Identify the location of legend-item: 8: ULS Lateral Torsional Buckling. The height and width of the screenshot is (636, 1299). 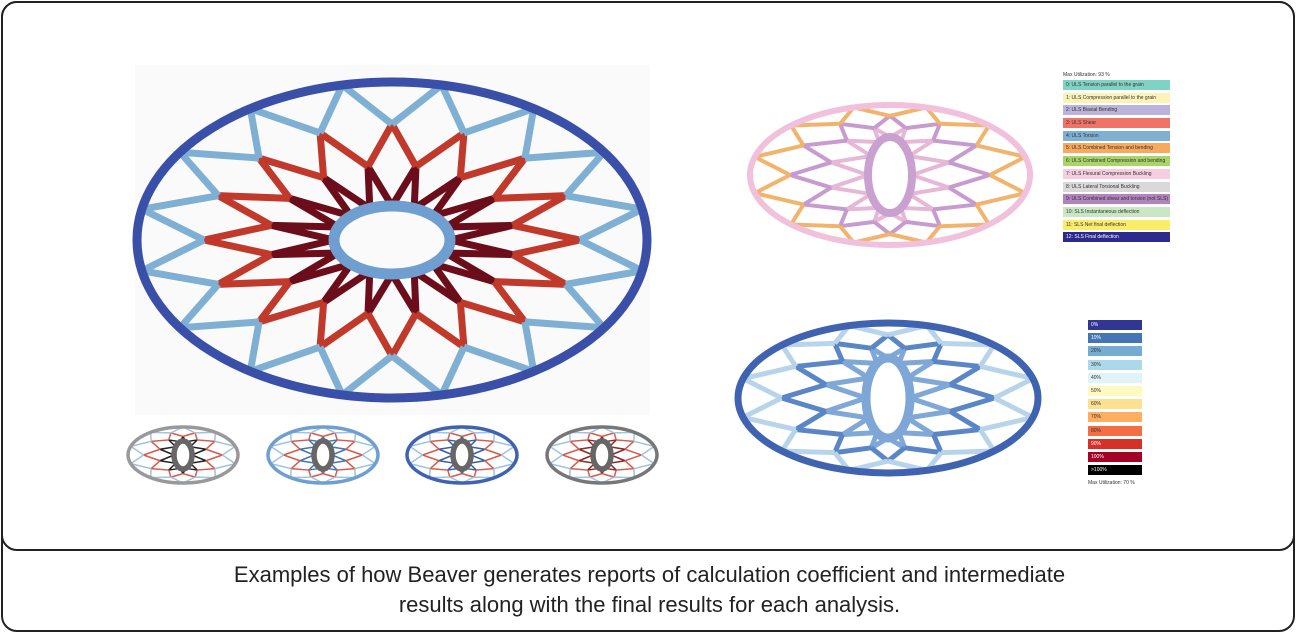
(1116, 186).